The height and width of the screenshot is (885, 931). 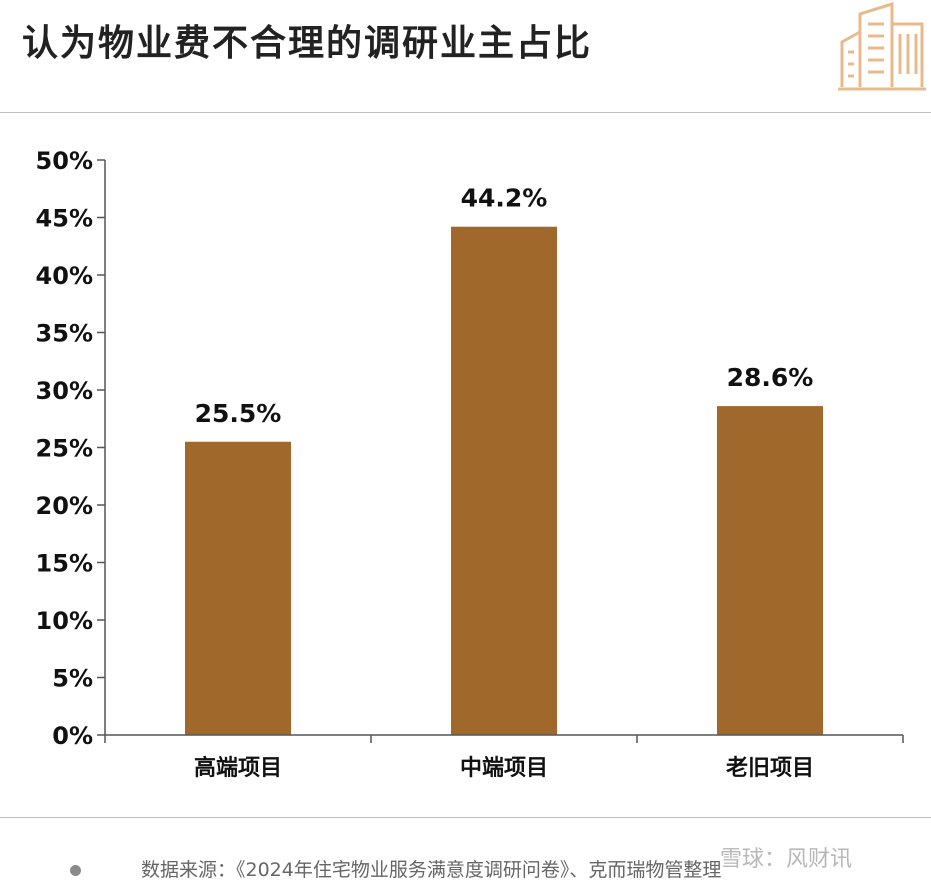 What do you see at coordinates (64, 276) in the screenshot?
I see `y-tick-label: 40%` at bounding box center [64, 276].